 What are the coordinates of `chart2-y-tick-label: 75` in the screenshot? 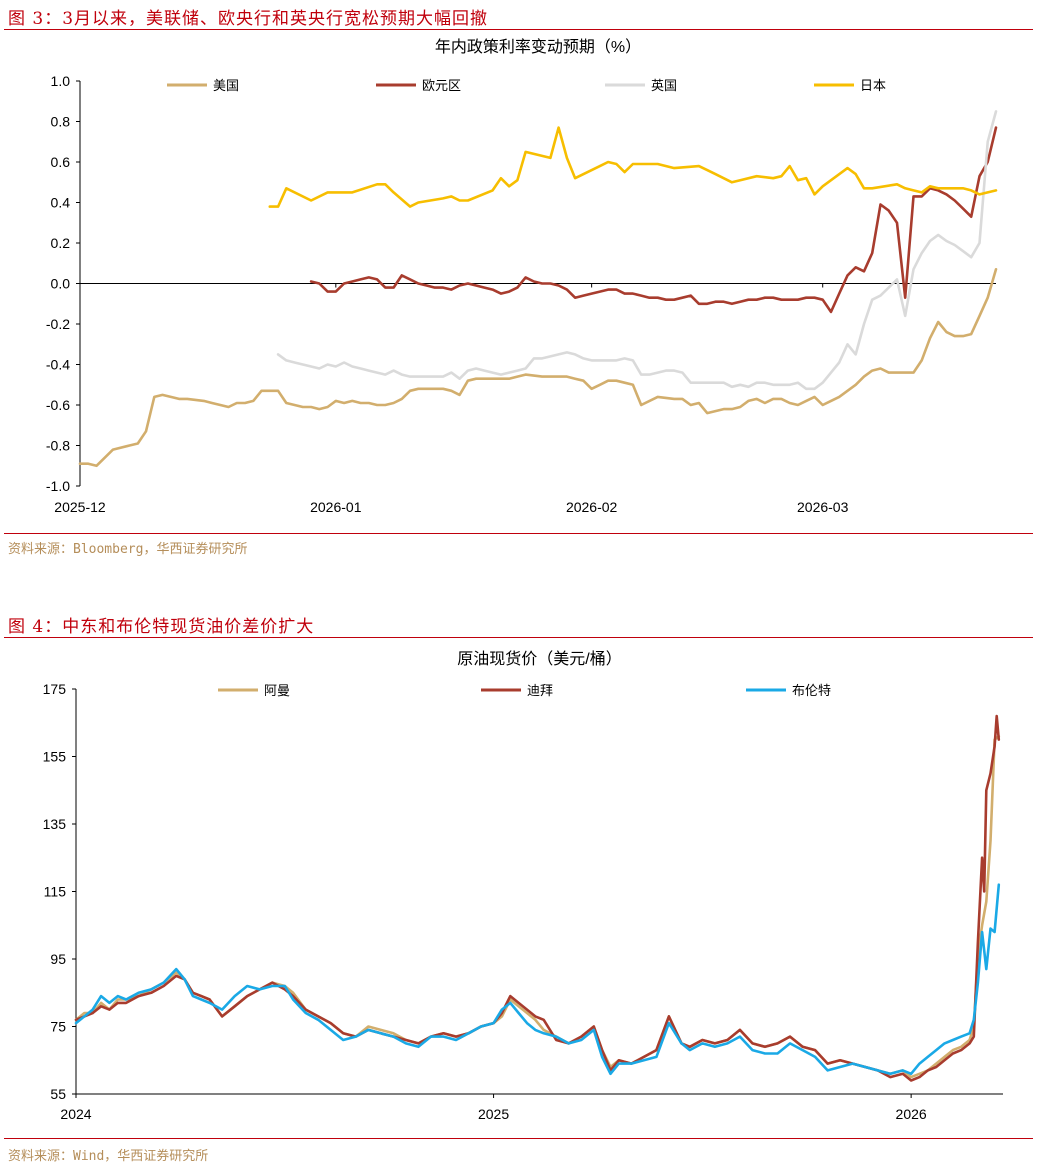 It's located at (58, 1027).